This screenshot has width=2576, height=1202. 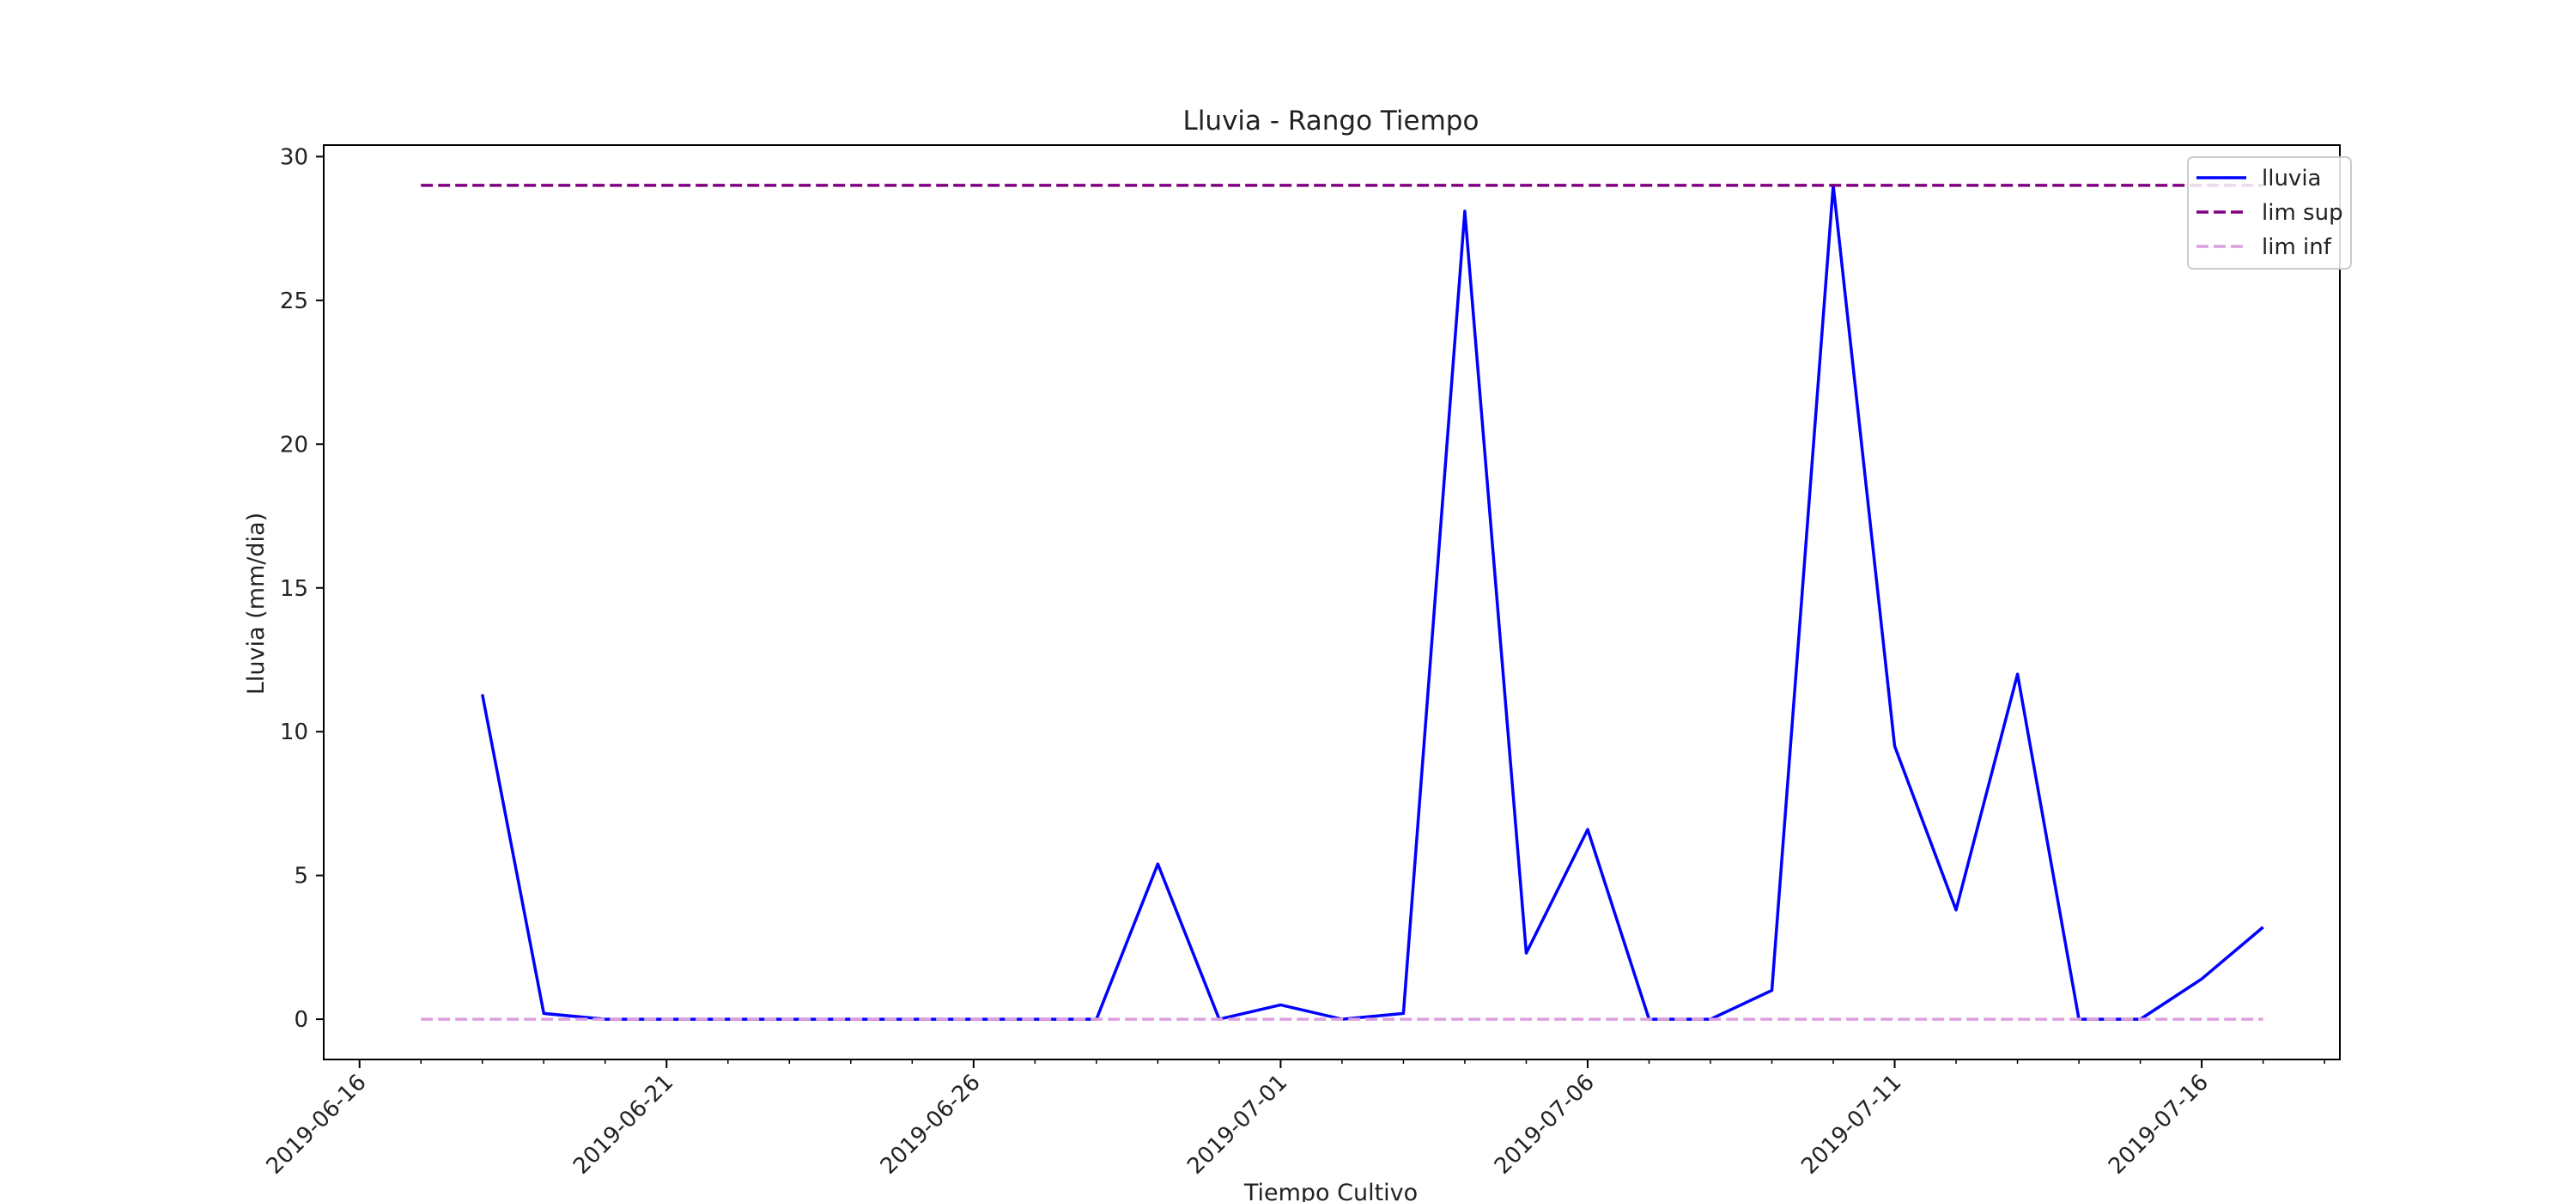 I want to click on y-tick-label: 20, so click(x=294, y=445).